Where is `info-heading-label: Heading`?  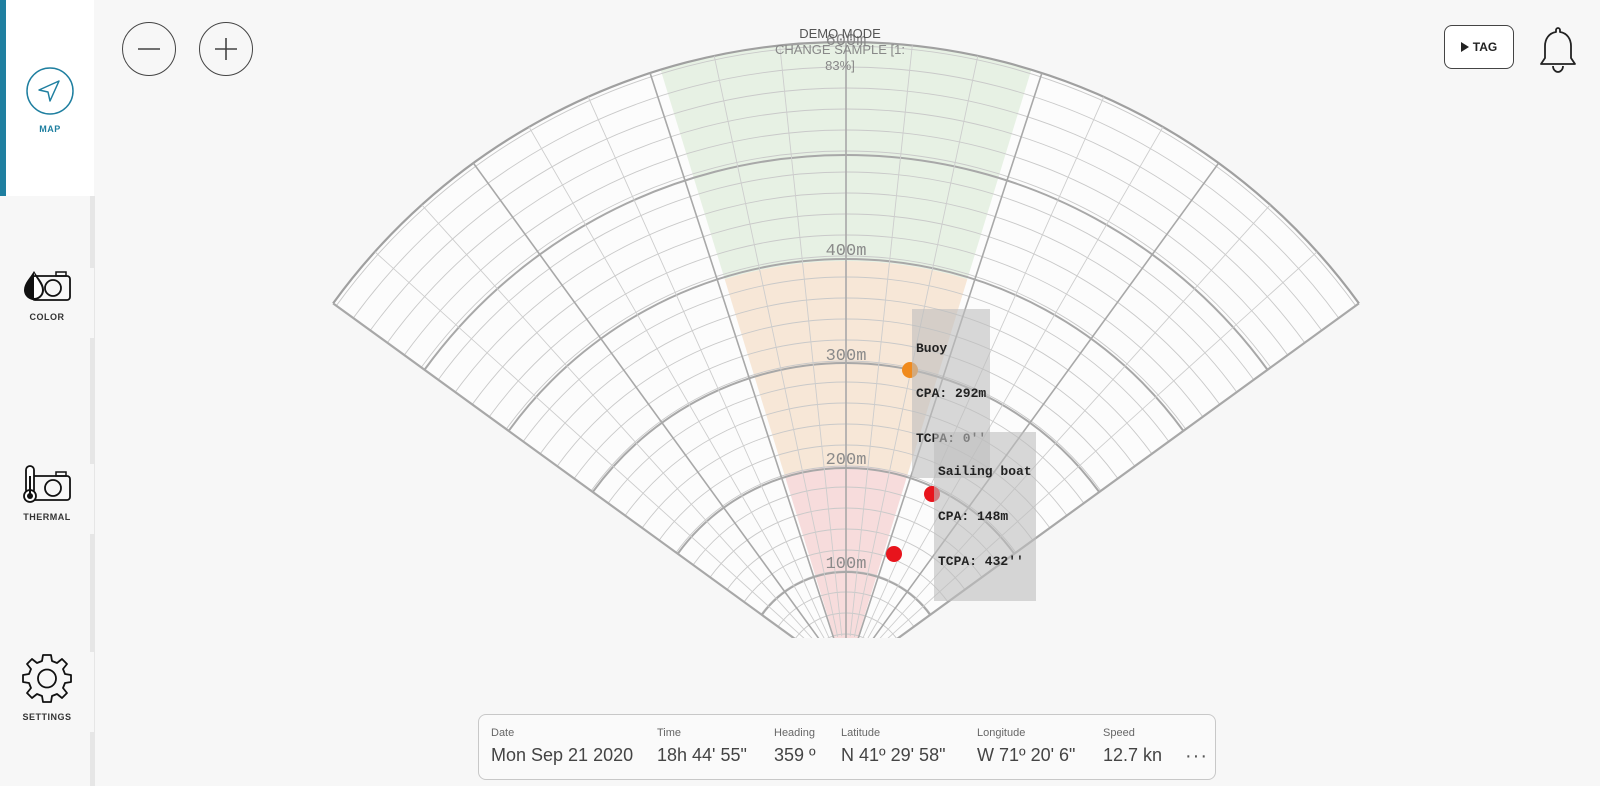 info-heading-label: Heading is located at coordinates (794, 733).